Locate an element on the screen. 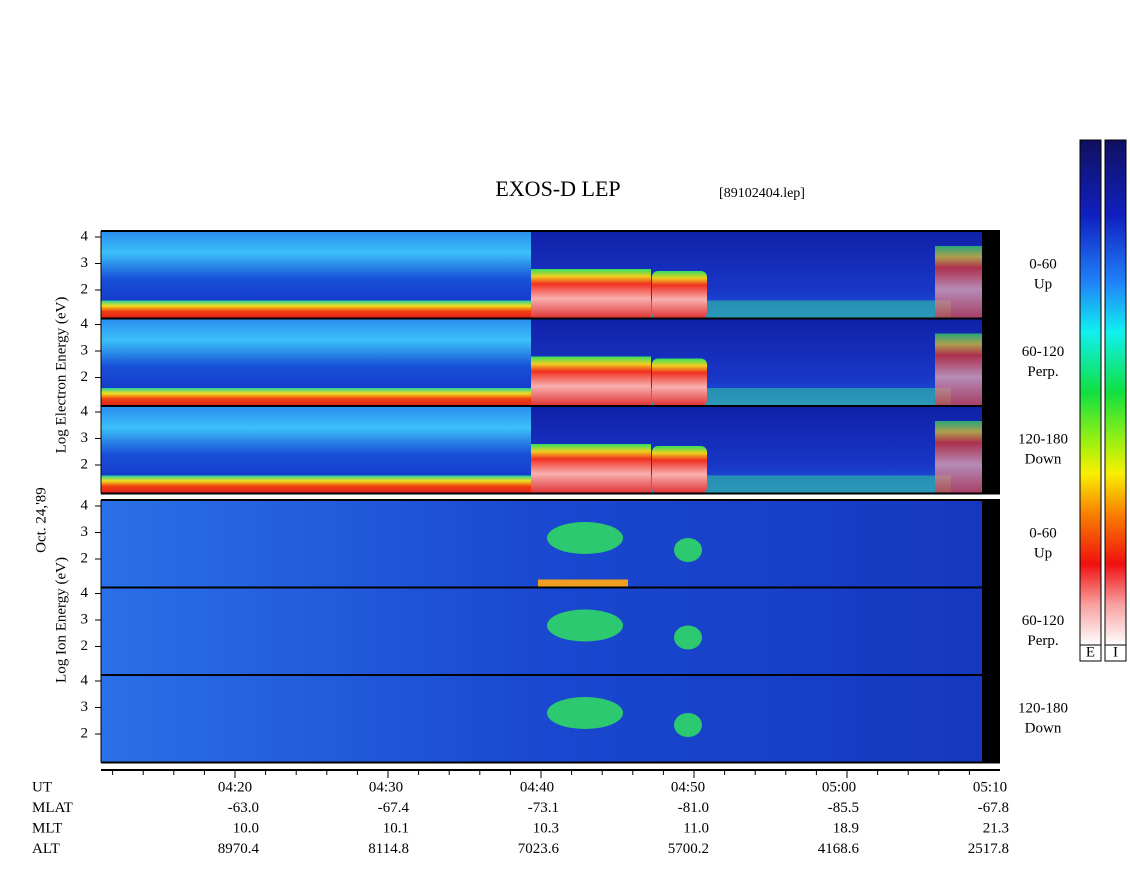 The width and height of the screenshot is (1130, 875). row-name: MLAT is located at coordinates (52, 808).